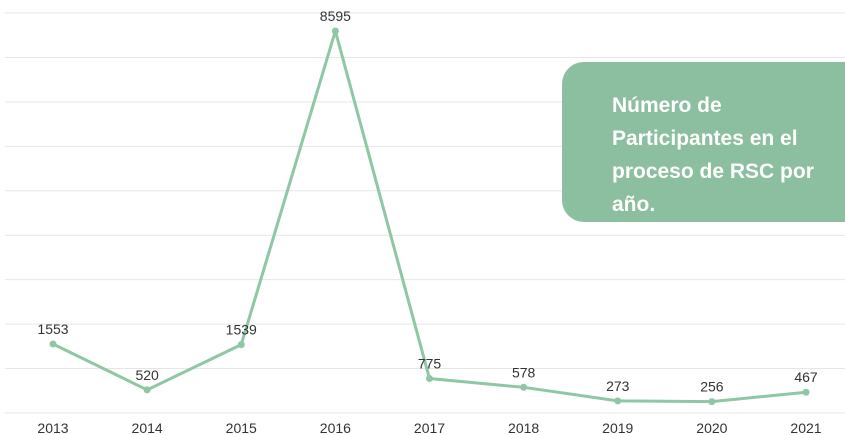 This screenshot has height=435, width=845. I want to click on x-tick-label: 2021, so click(805, 427).